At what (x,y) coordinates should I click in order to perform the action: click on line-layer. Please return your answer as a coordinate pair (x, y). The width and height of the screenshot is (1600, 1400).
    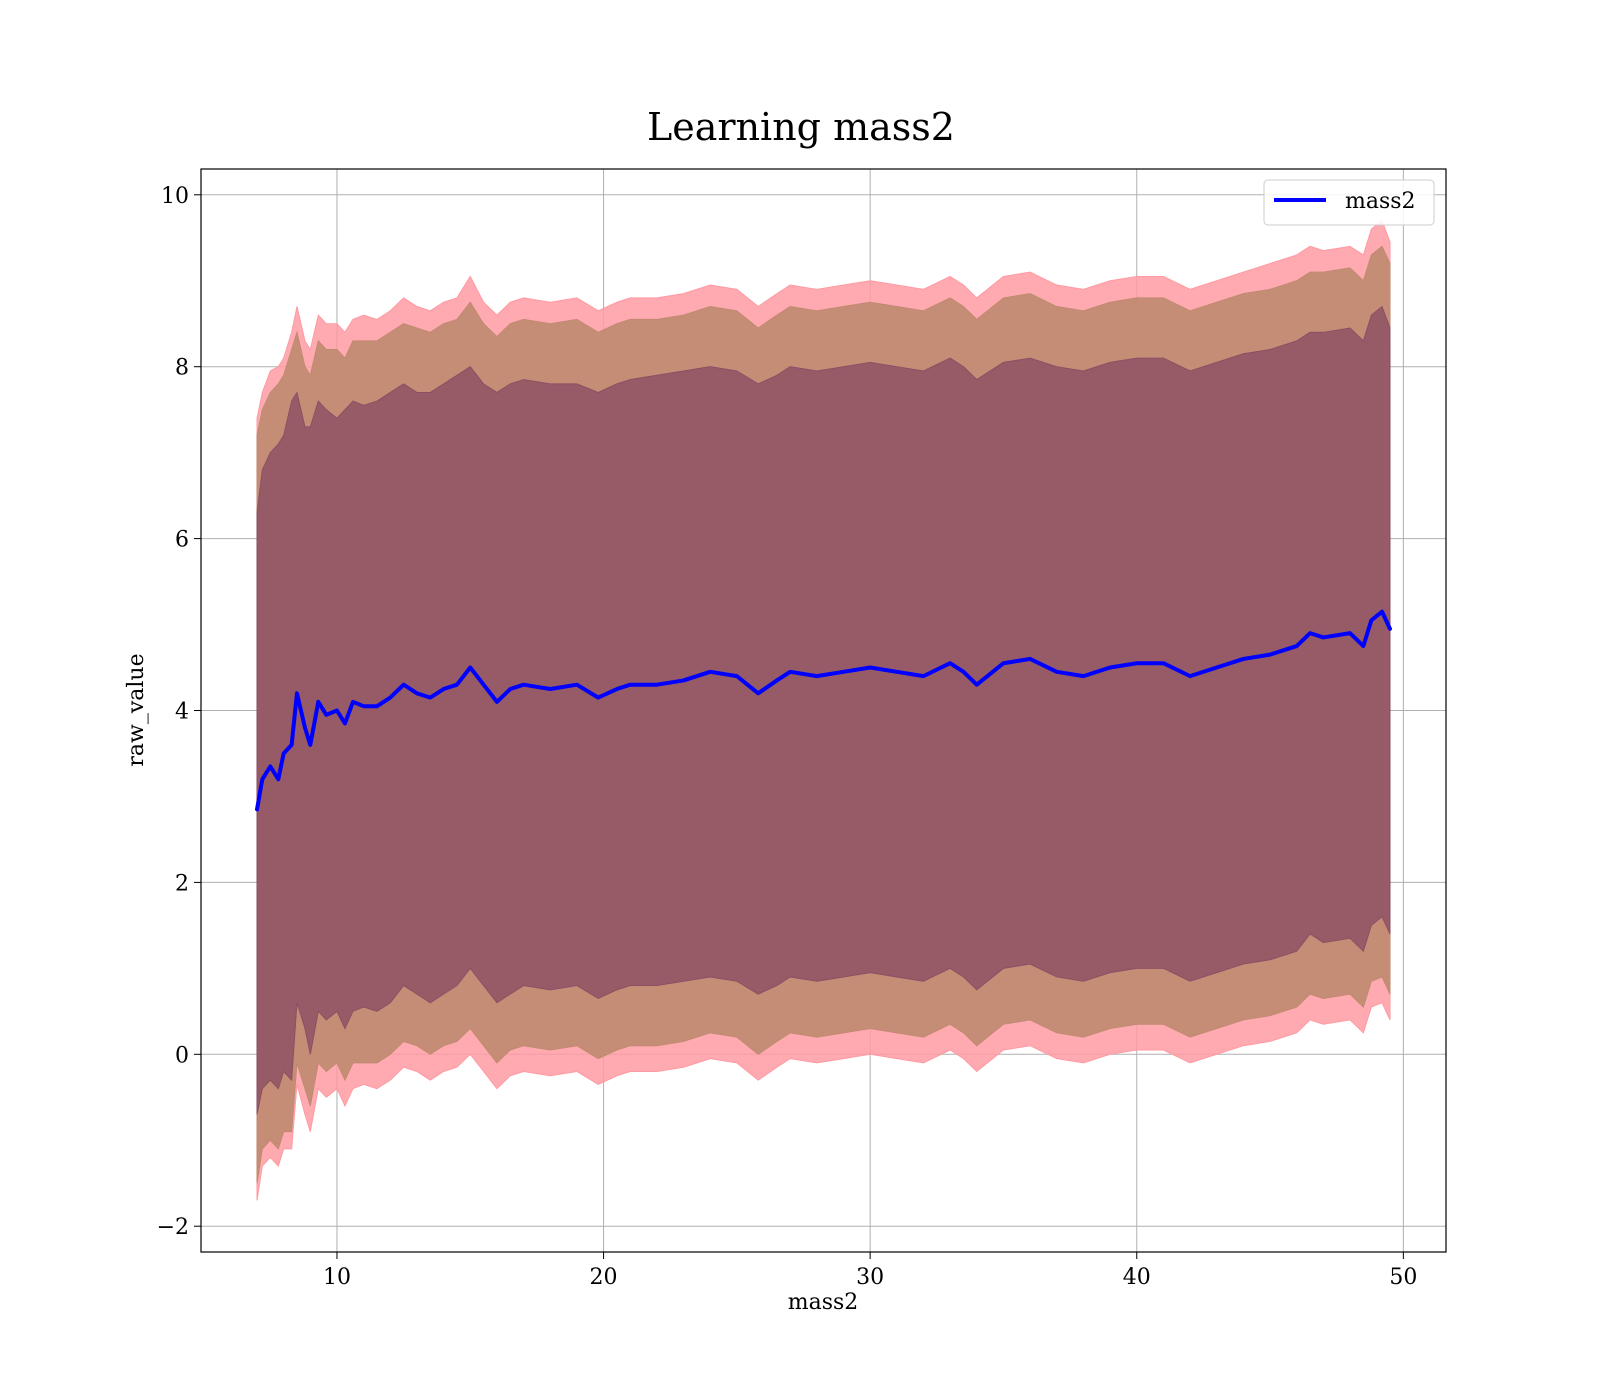
    Looking at the image, I should click on (823, 710).